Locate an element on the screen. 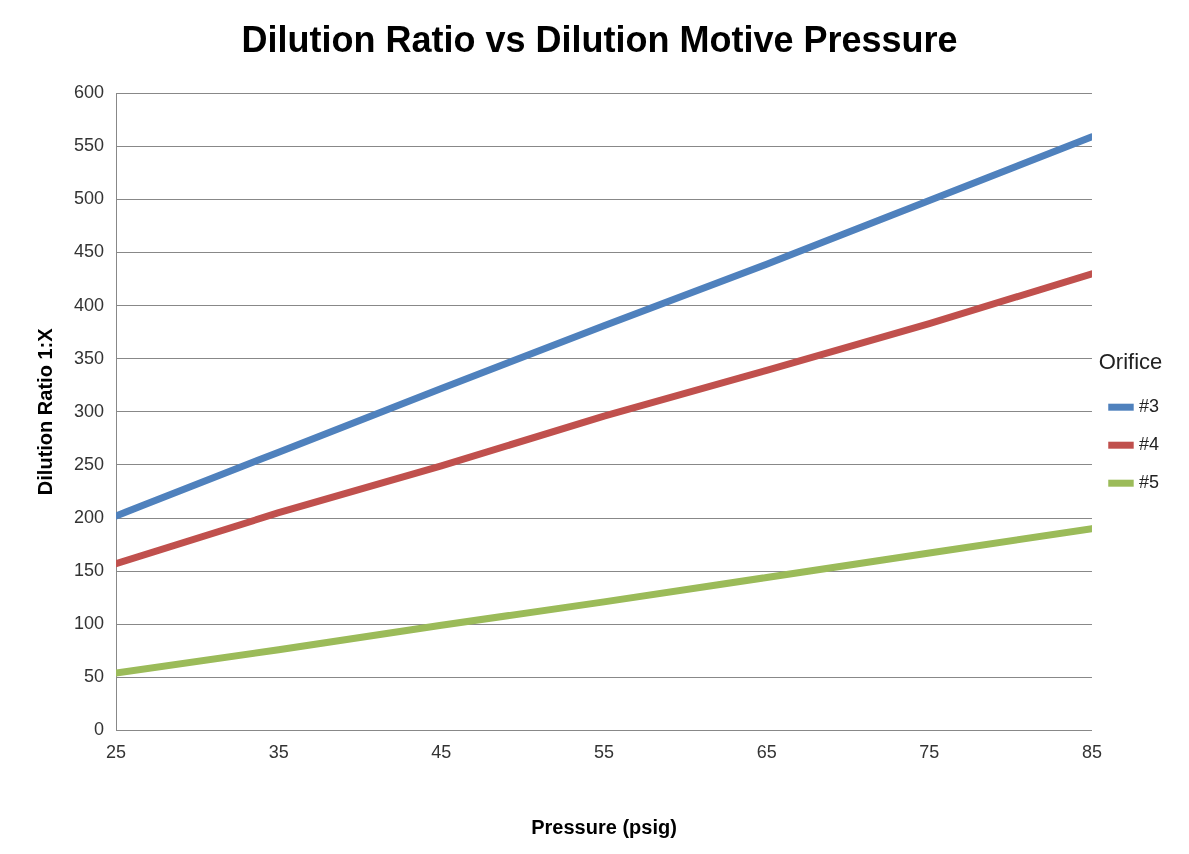 Image resolution: width=1189 pixels, height=854 pixels. y-tick-label: 550 is located at coordinates (89, 145).